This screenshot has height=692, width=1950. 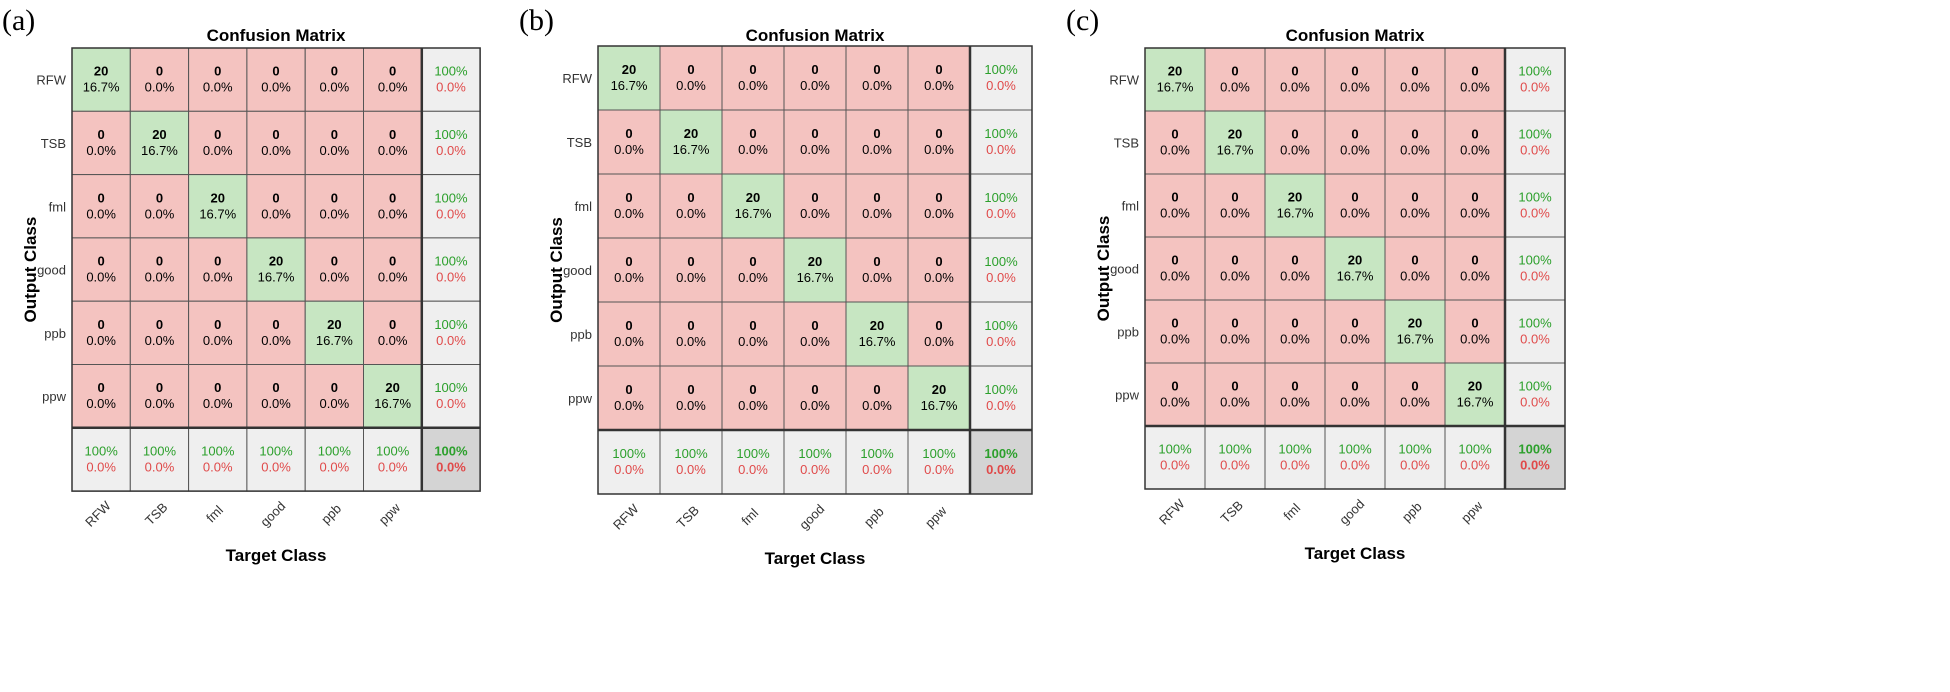 What do you see at coordinates (815, 270) in the screenshot?
I see `matrix-frame` at bounding box center [815, 270].